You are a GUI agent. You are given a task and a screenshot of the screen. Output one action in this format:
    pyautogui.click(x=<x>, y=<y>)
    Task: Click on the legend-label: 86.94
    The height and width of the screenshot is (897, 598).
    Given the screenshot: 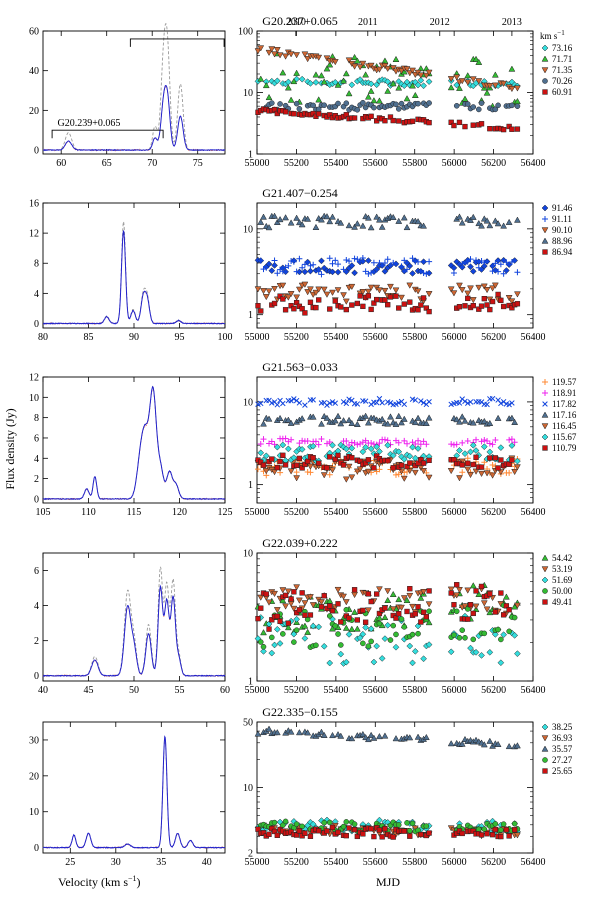 What is the action you would take?
    pyautogui.click(x=562, y=252)
    